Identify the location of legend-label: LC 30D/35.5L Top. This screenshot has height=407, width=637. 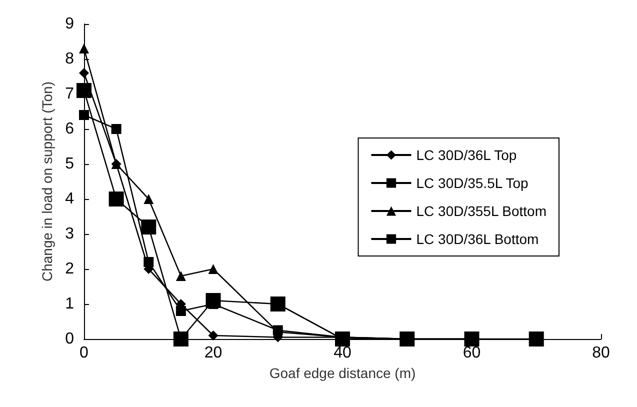
(472, 183).